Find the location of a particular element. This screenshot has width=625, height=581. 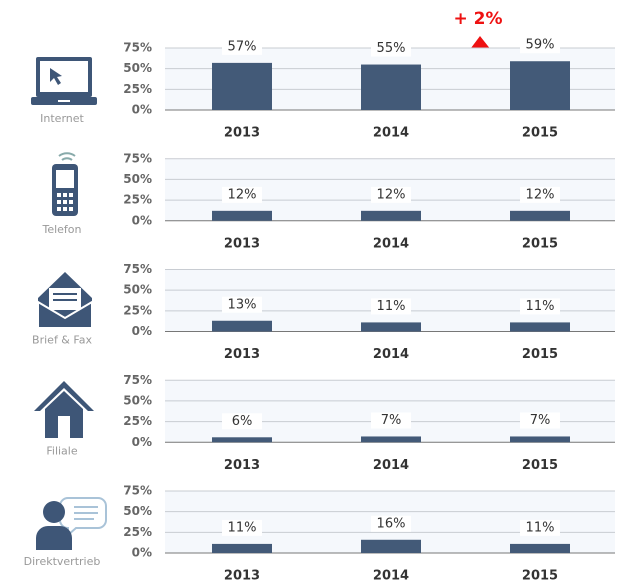

direktvertrieb-icon is located at coordinates (71, 523).